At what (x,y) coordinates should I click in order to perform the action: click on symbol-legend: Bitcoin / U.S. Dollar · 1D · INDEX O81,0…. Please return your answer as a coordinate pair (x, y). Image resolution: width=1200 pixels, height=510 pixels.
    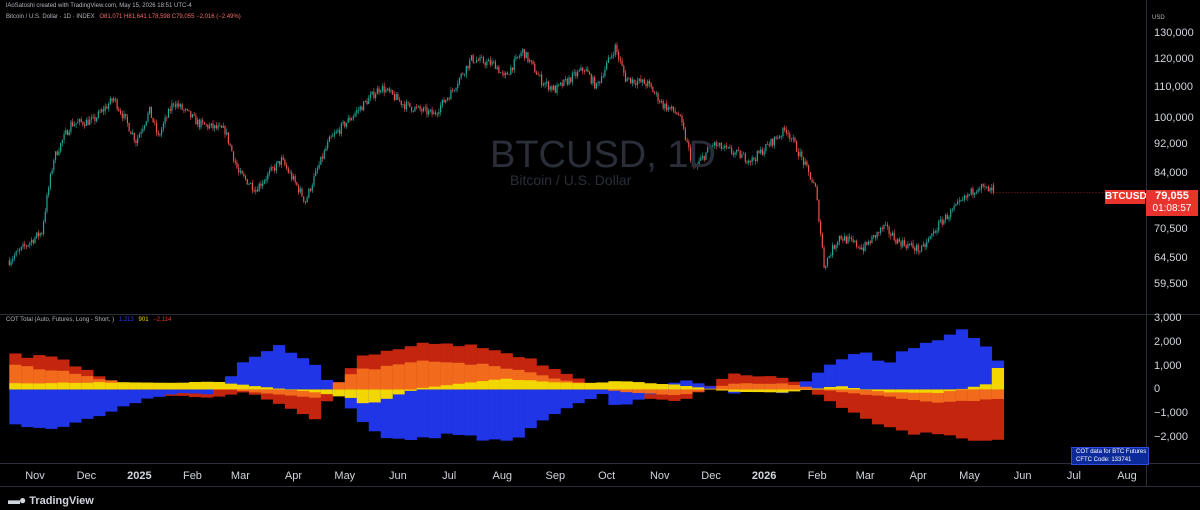
    Looking at the image, I should click on (123, 17).